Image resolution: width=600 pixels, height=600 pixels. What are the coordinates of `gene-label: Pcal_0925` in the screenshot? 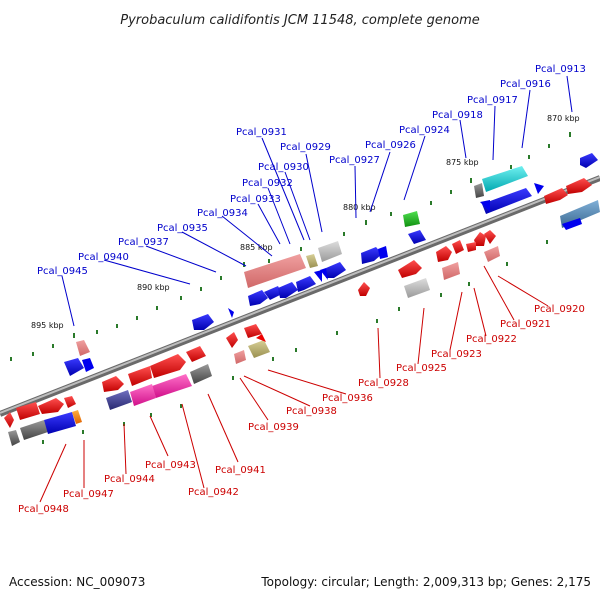 It's located at (421, 368).